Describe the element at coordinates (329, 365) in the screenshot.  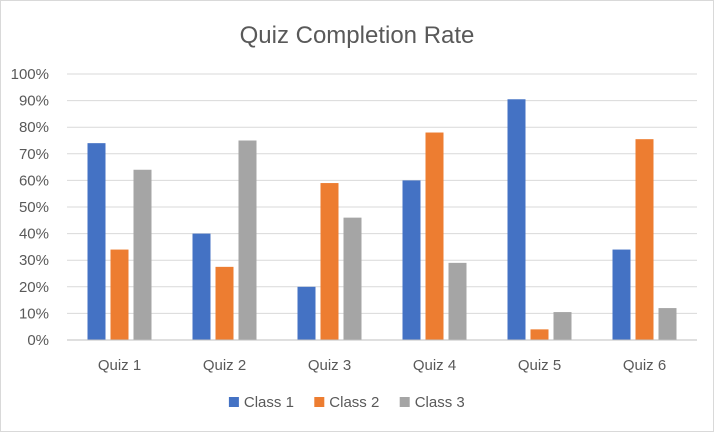
I see `x-tick-label: Quiz 3` at that location.